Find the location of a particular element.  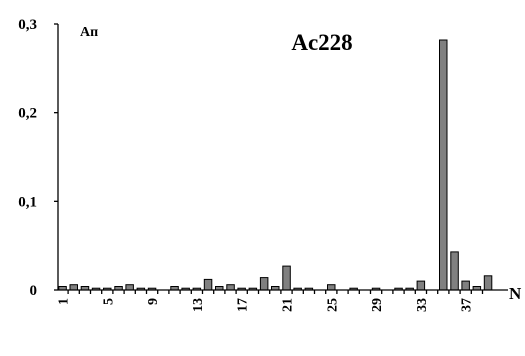

y-tick-label: 0,3 is located at coordinates (27, 25).